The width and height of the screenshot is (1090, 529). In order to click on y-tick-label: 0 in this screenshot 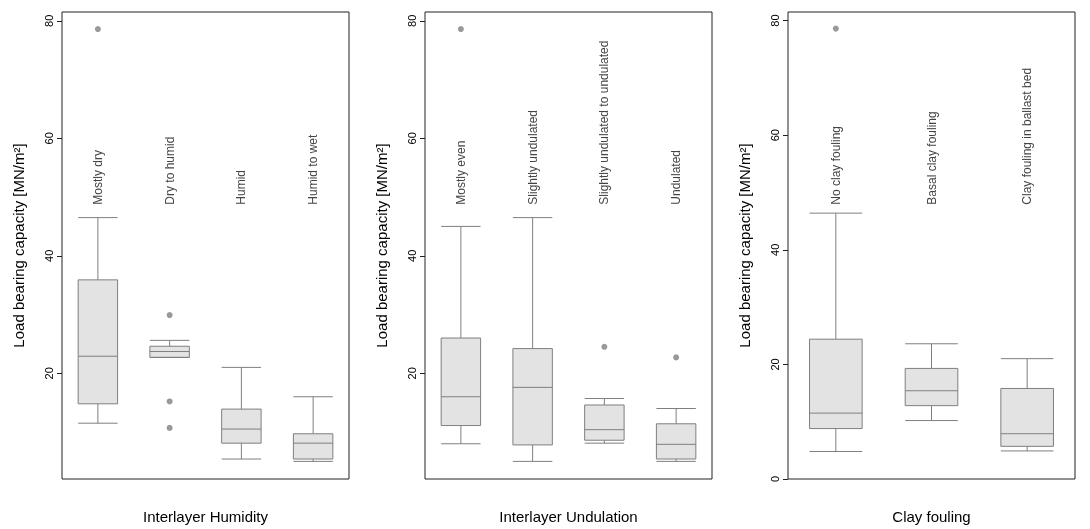, I will do `click(774, 479)`.